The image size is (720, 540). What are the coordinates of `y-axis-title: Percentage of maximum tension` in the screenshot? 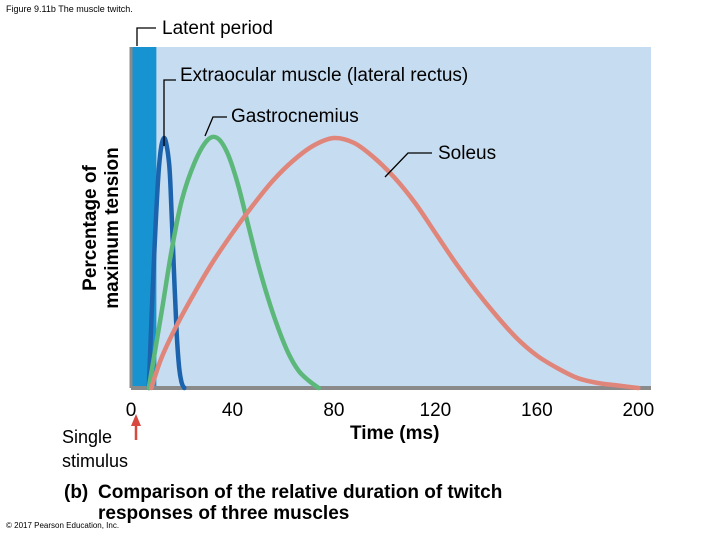 It's located at (101, 228).